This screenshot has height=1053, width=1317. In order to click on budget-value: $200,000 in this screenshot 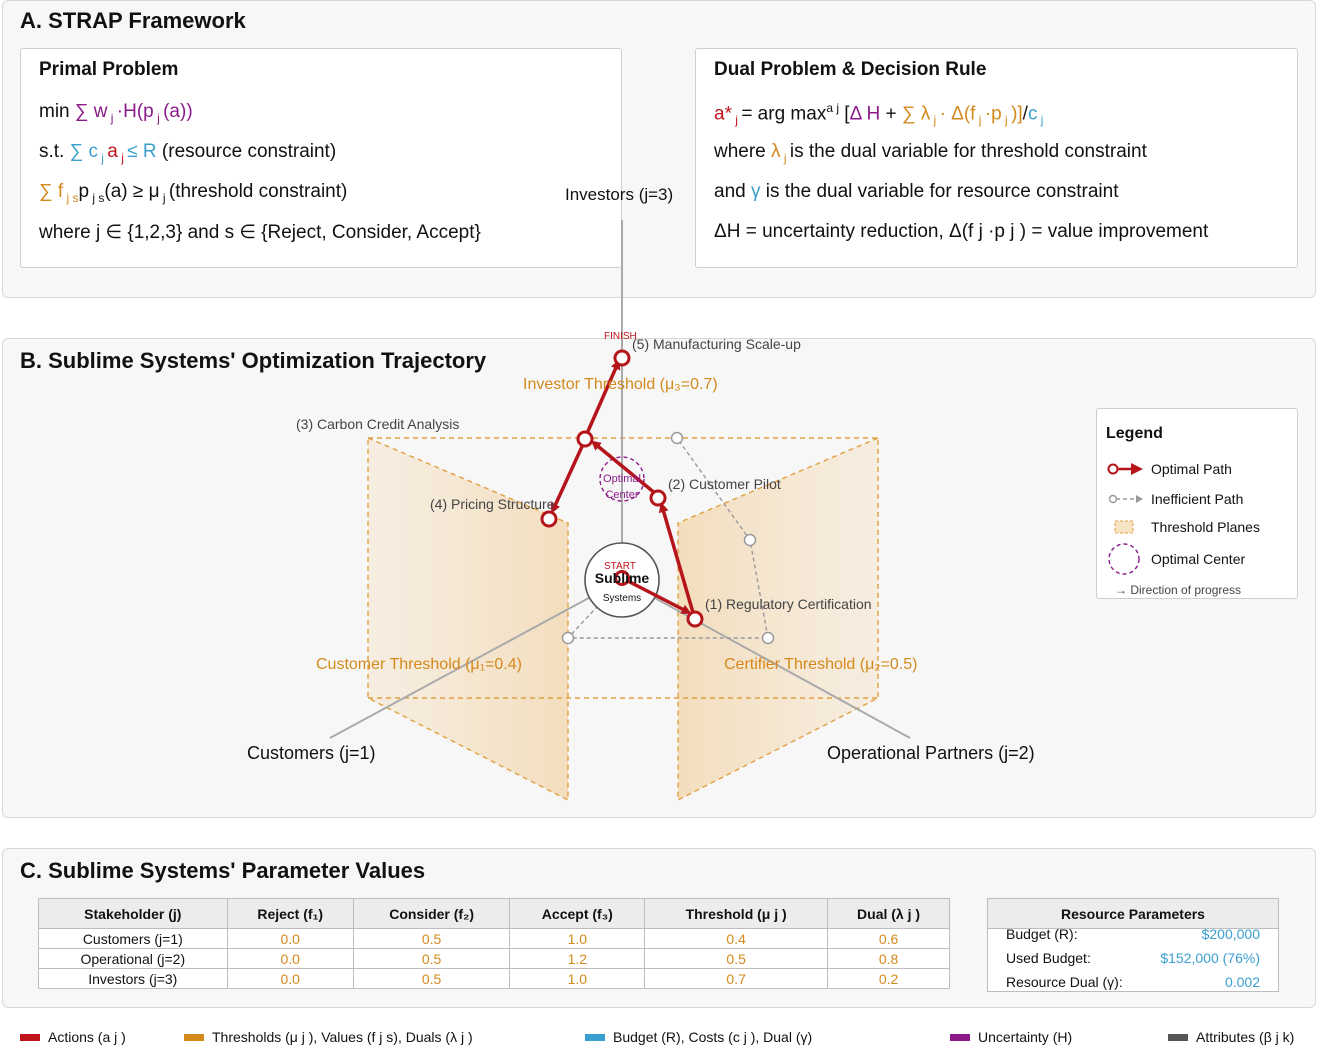, I will do `click(1230, 934)`.